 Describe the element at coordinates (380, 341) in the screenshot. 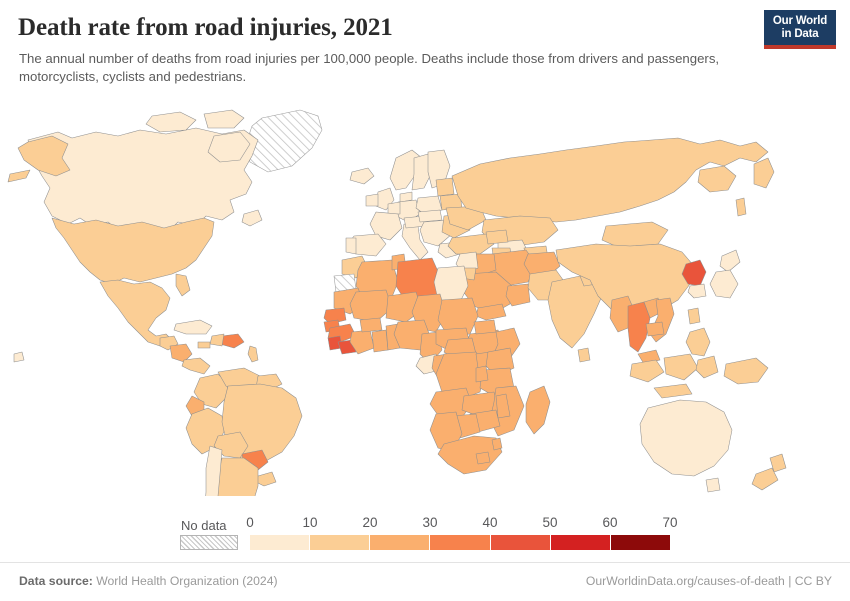

I see `country-ghana` at that location.